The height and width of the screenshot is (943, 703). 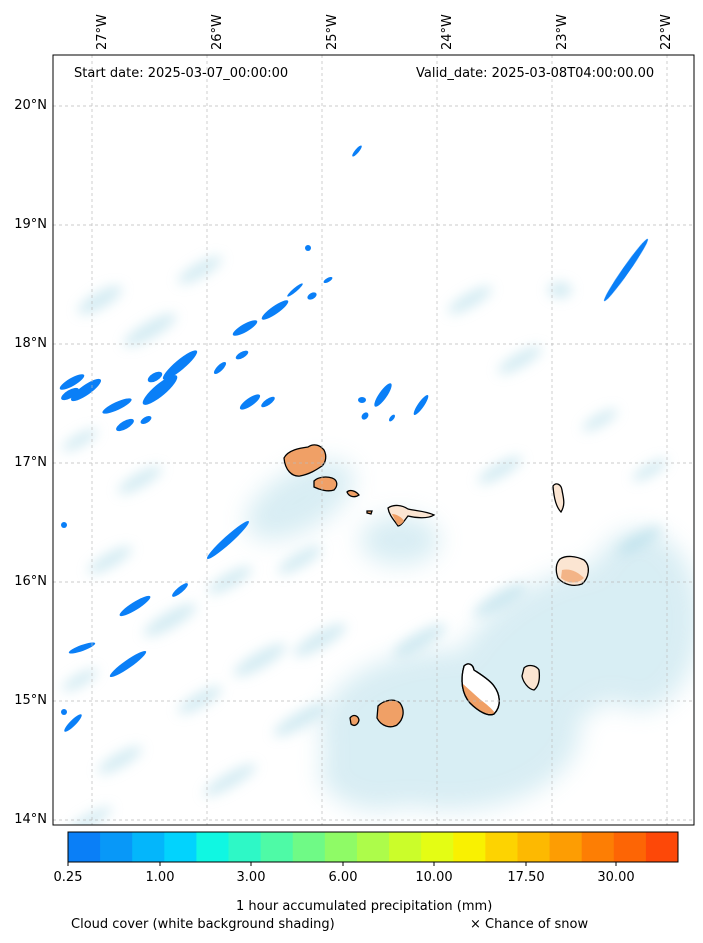 I want to click on colorbar-tick-label: 10.00, so click(x=434, y=877).